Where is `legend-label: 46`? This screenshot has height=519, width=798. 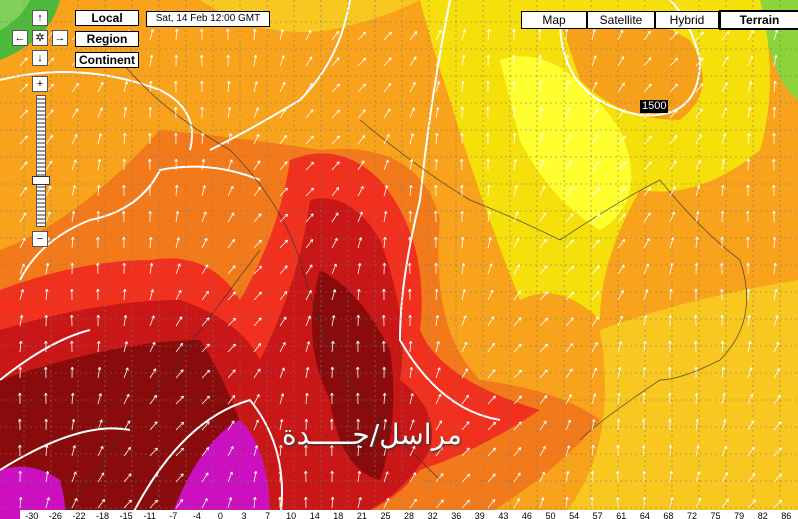
legend-label: 46 is located at coordinates (526, 515).